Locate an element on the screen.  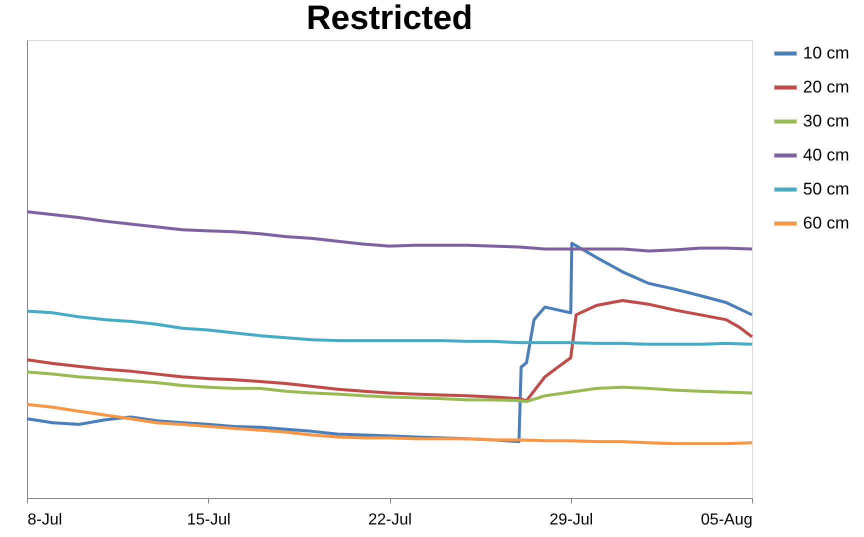
x-tick-label: 29-Jul is located at coordinates (571, 520).